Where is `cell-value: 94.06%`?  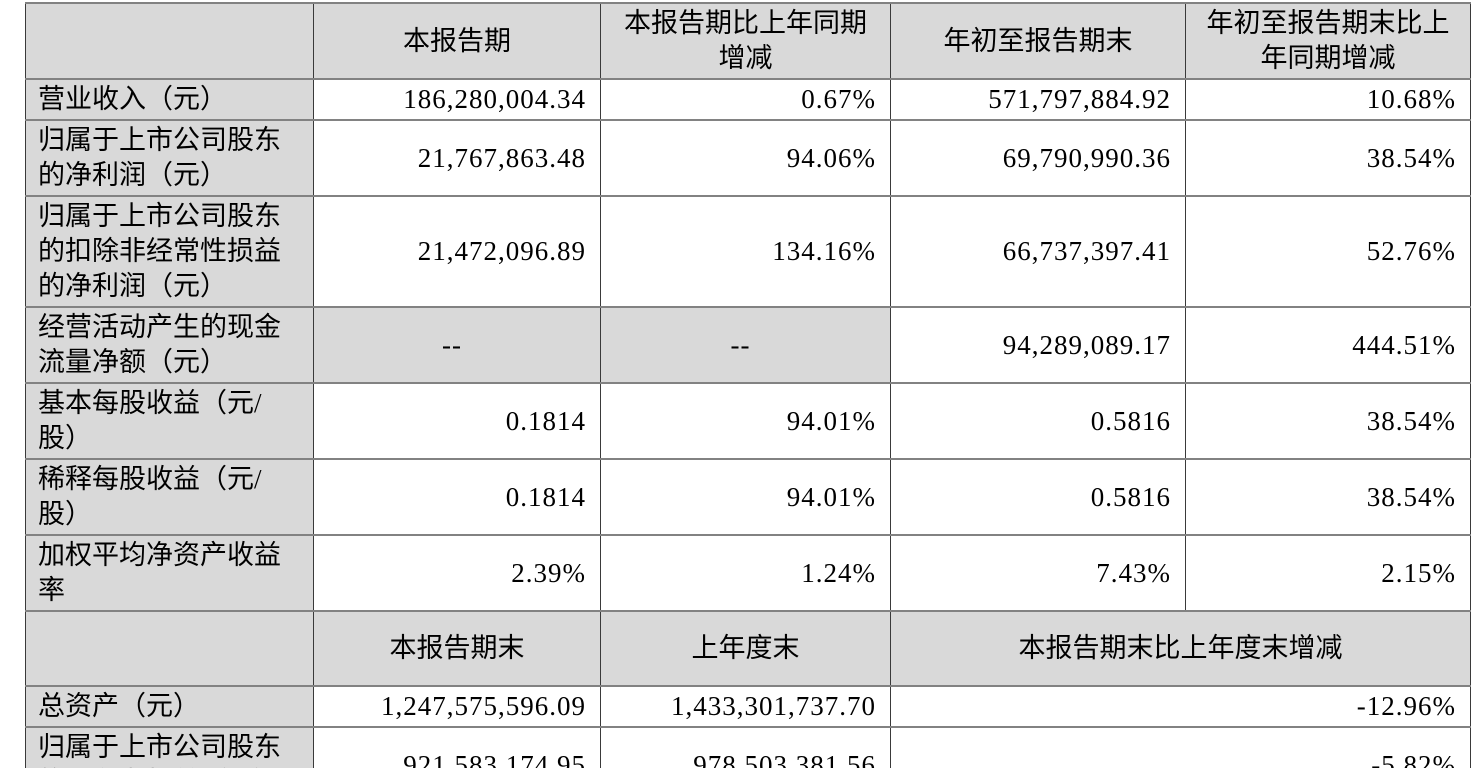 cell-value: 94.06% is located at coordinates (745, 158).